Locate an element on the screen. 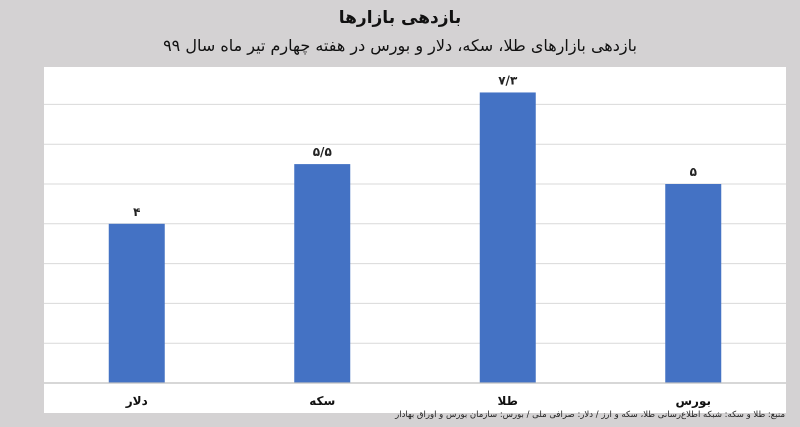 This screenshot has height=427, width=800. data-label-3: ۵ is located at coordinates (693, 172).